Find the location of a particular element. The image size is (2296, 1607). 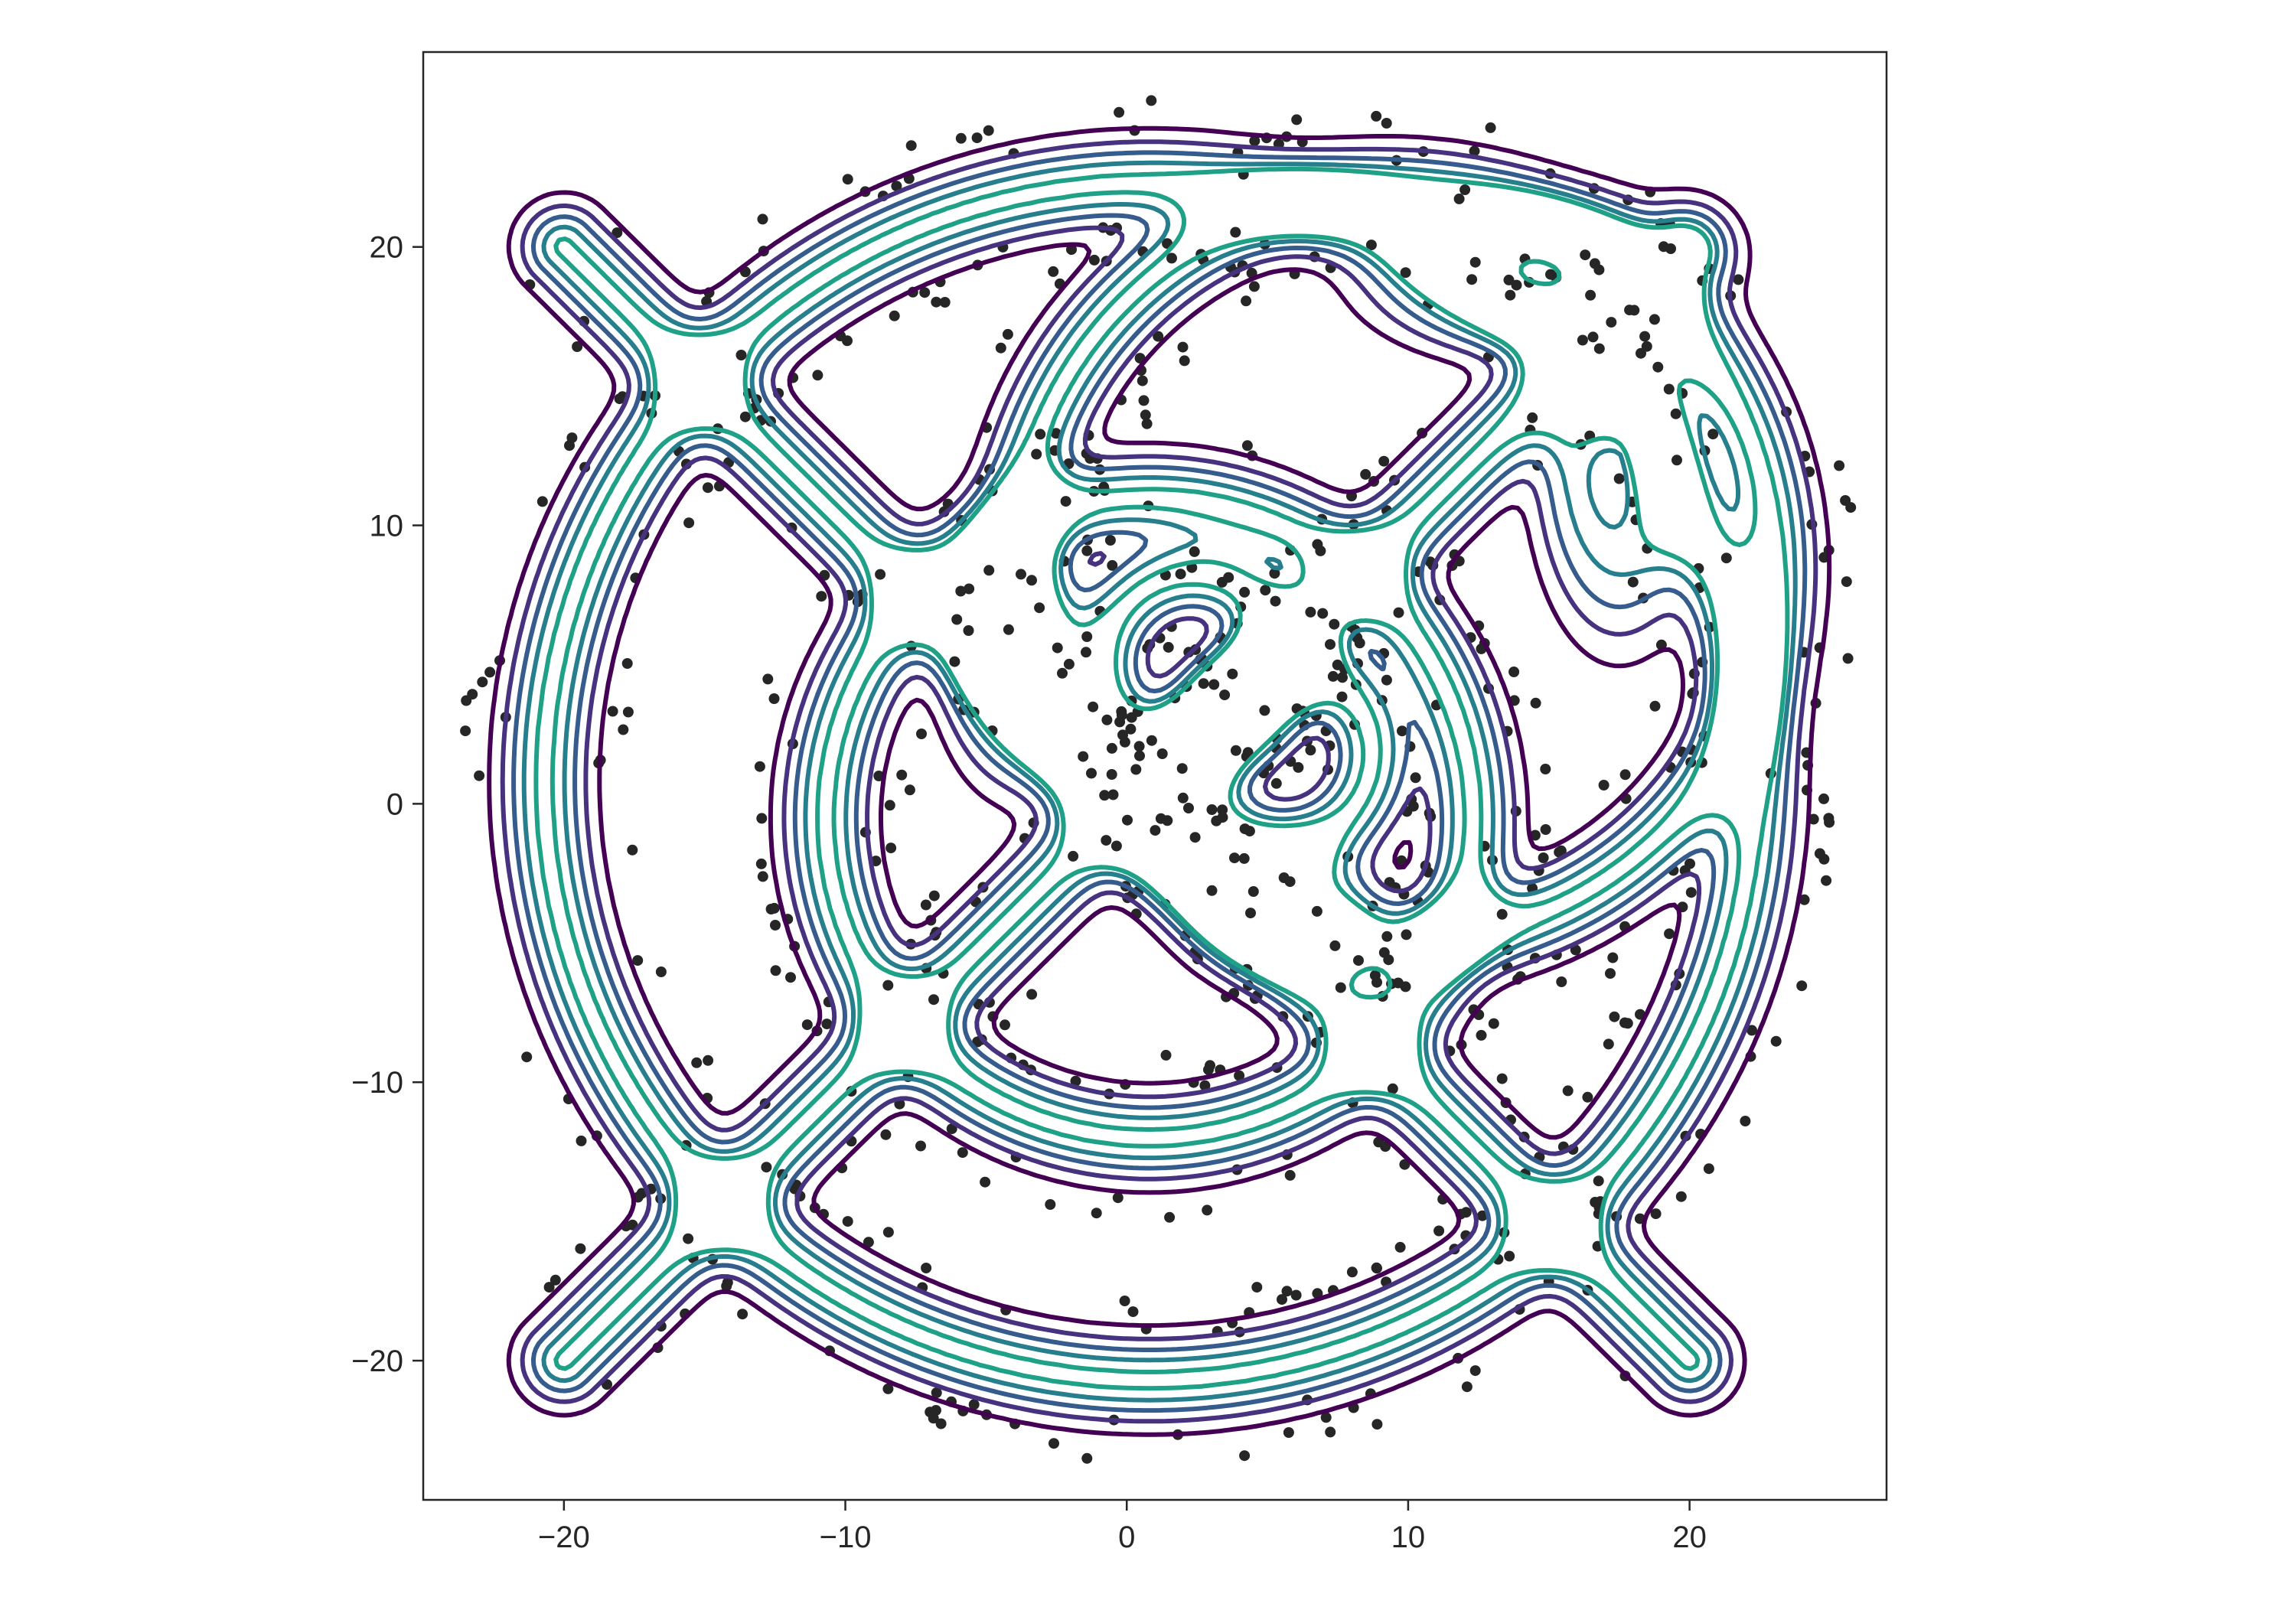

y-tick-label: 20 is located at coordinates (387, 248).